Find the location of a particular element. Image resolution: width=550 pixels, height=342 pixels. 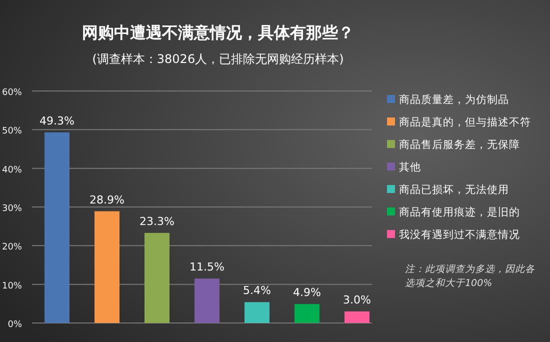

data-label: 11.5% is located at coordinates (207, 267).